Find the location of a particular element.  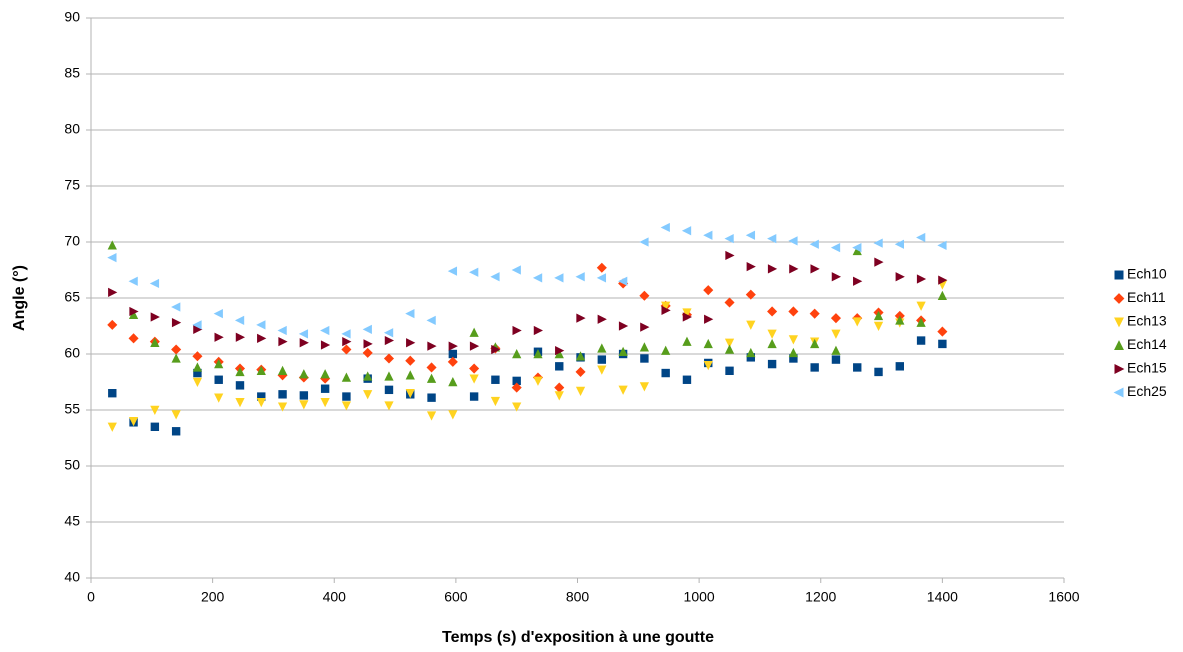

y-tick-label: 40 is located at coordinates (72, 577).